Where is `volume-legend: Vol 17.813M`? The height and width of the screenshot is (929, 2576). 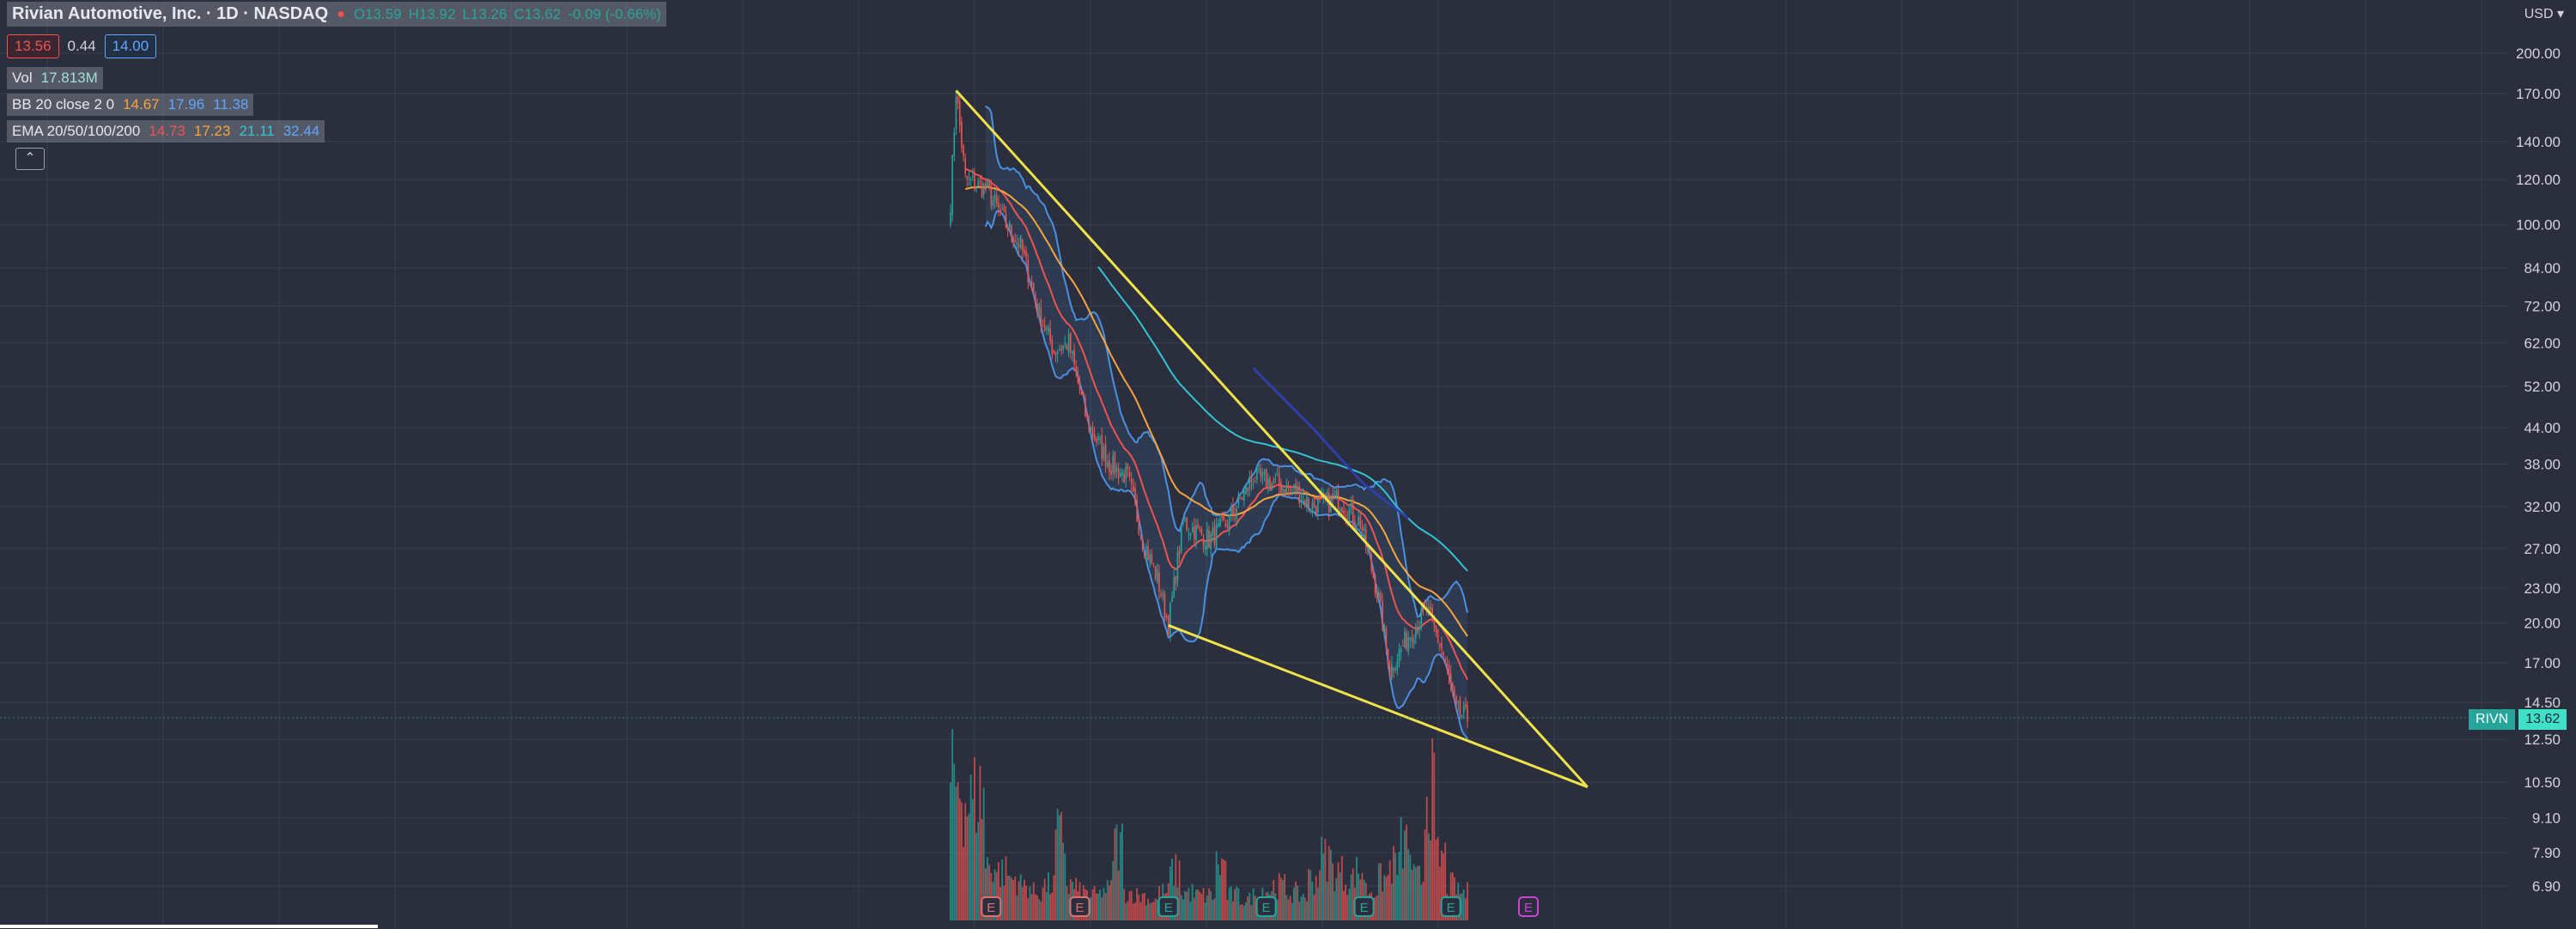 volume-legend: Vol 17.813M is located at coordinates (55, 78).